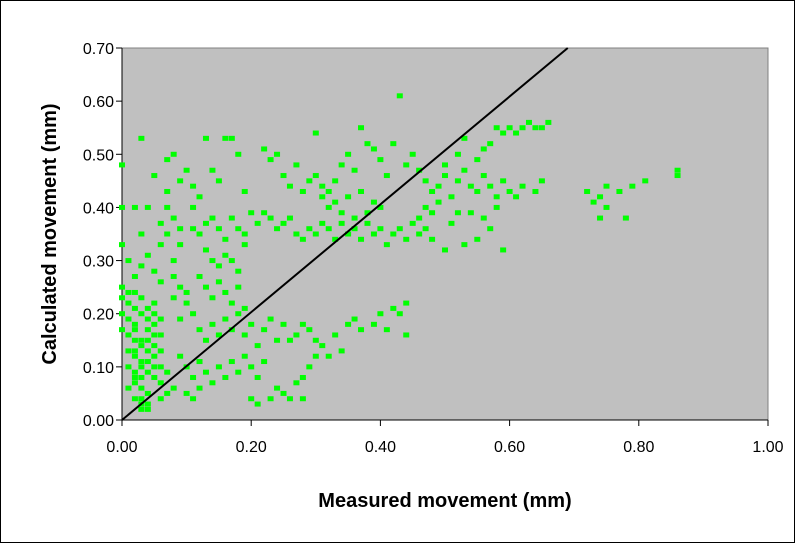 This screenshot has width=795, height=543. What do you see at coordinates (98, 368) in the screenshot?
I see `y-tick-label: 0.10` at bounding box center [98, 368].